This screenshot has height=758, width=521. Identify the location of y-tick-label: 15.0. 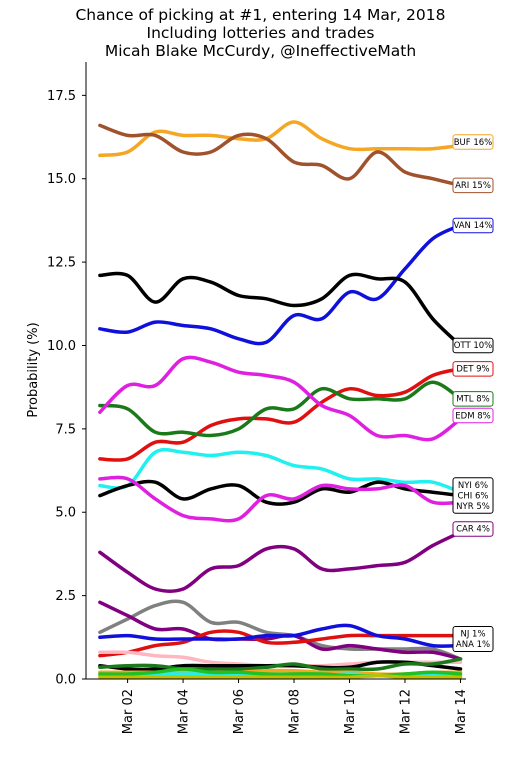
(61, 179).